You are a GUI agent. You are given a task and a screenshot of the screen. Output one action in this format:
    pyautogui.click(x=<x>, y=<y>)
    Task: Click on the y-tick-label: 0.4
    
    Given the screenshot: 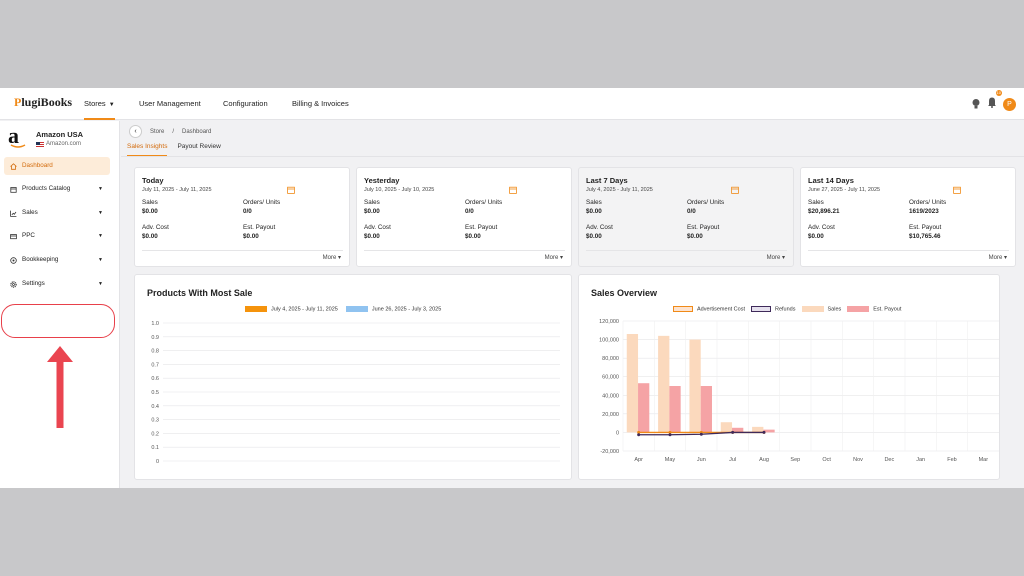 What is the action you would take?
    pyautogui.click(x=155, y=407)
    